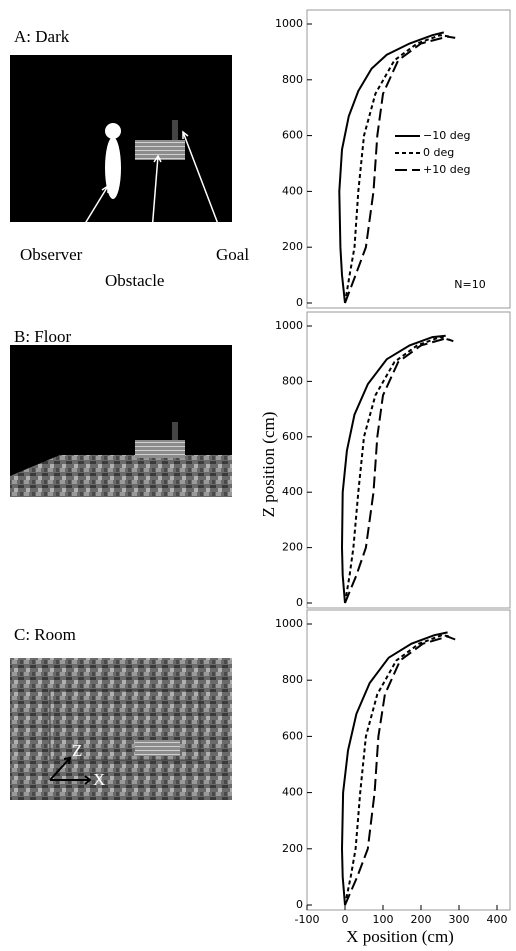 The height and width of the screenshot is (951, 516). I want to click on x-tick-label: 300, so click(459, 919).